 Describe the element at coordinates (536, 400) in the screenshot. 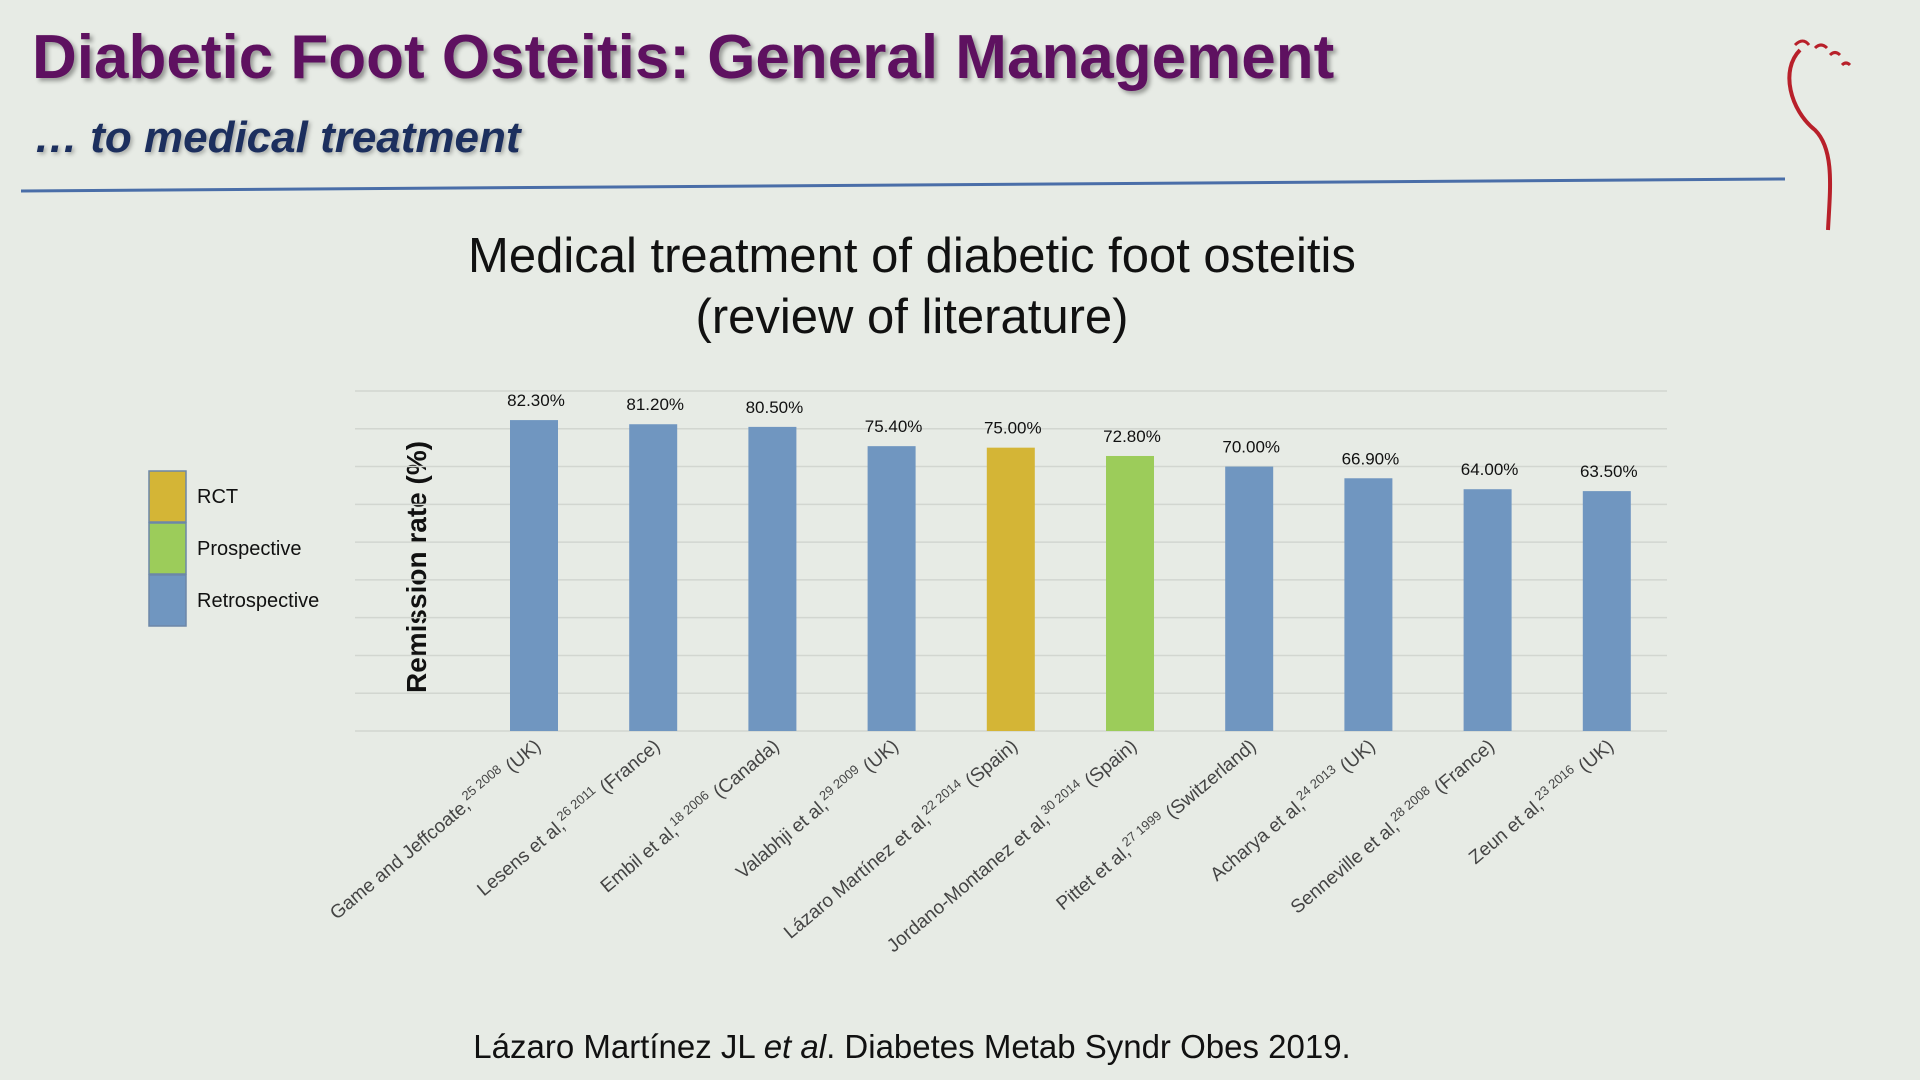

I see `value-label: 82.30%` at that location.